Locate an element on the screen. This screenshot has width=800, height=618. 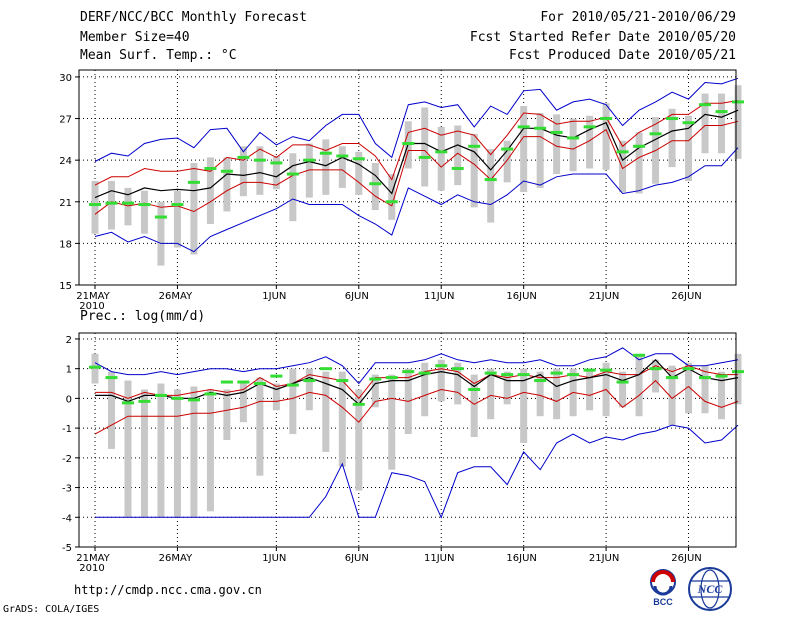
precip-y-tick-label: 1 is located at coordinates (69, 370).